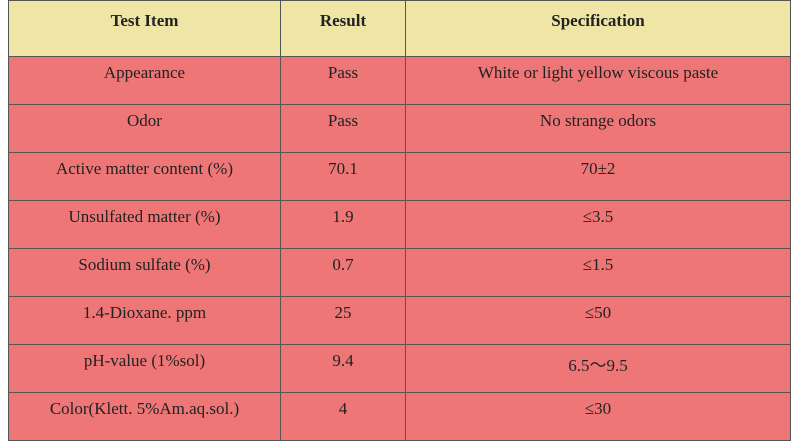  What do you see at coordinates (144, 224) in the screenshot?
I see `table-cell: Unsulfated matter (%)` at bounding box center [144, 224].